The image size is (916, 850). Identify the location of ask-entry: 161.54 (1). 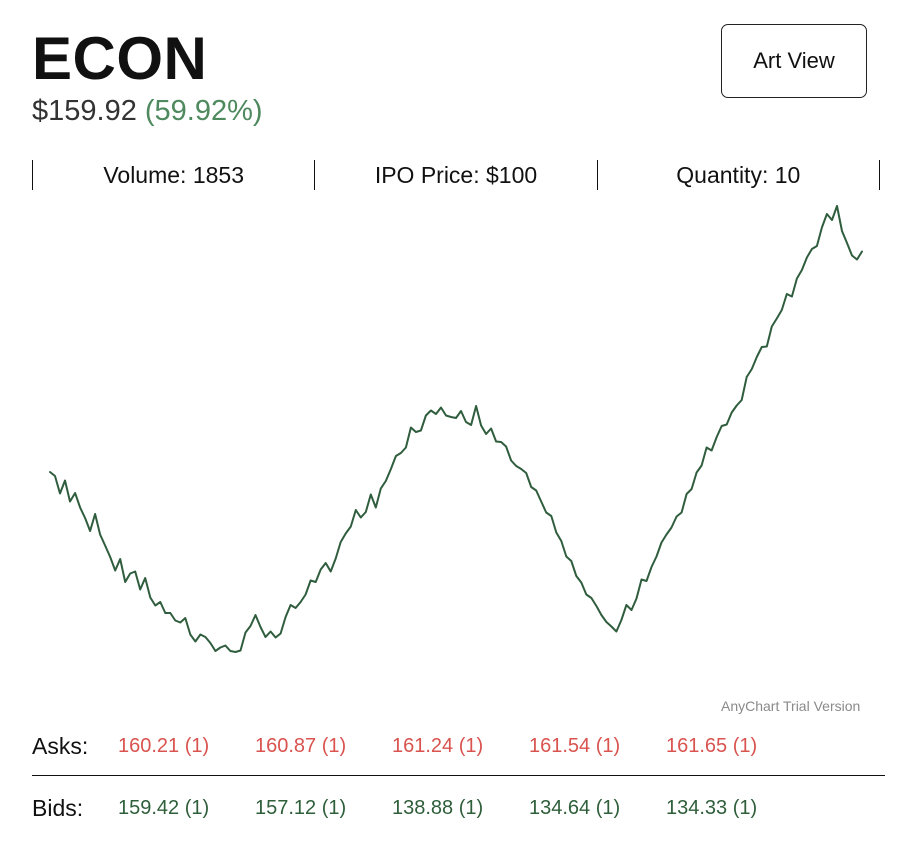
(575, 745).